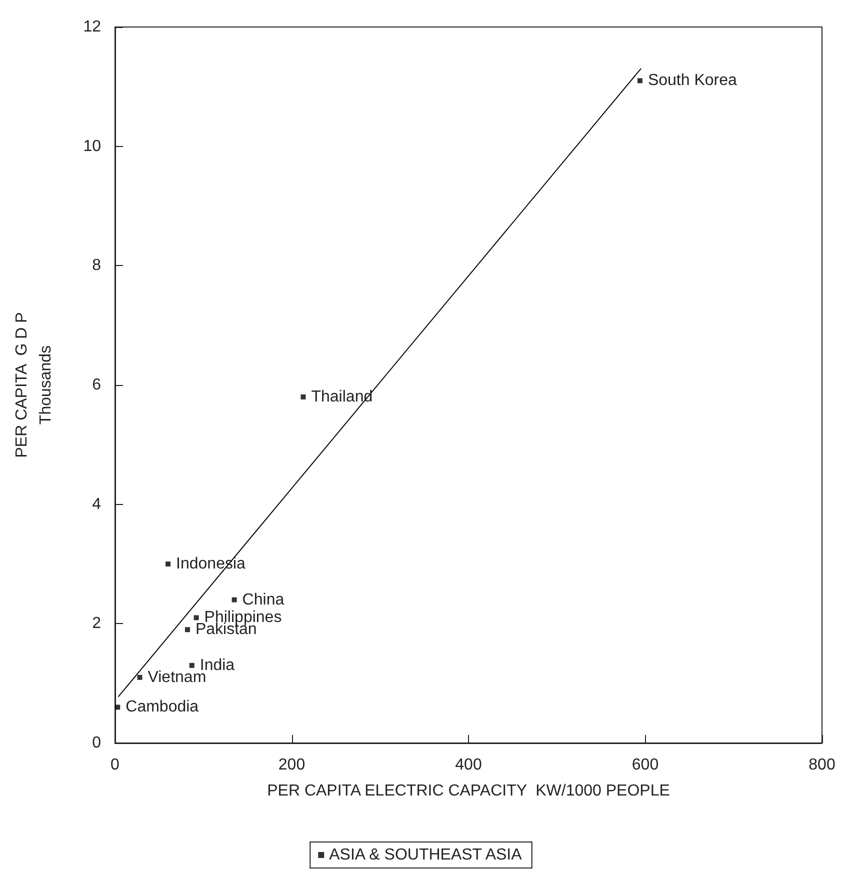 The image size is (842, 884). What do you see at coordinates (92, 27) in the screenshot?
I see `y-tick-label: 12` at bounding box center [92, 27].